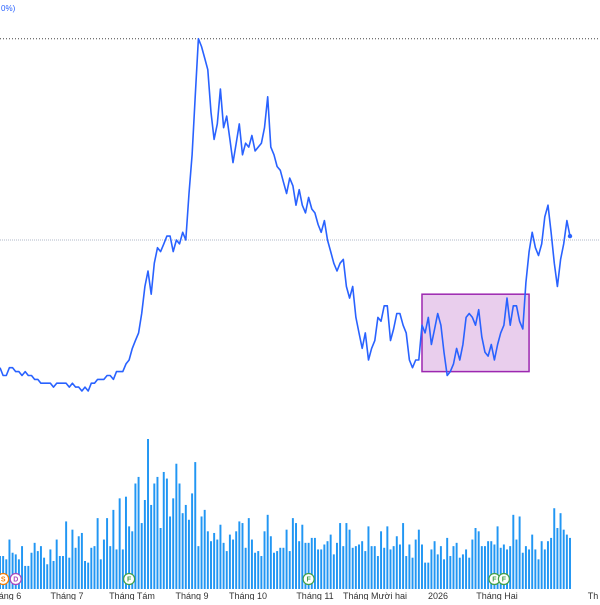 The image size is (600, 605). Describe the element at coordinates (497, 595) in the screenshot. I see `x-tick-label: Tháng Hai` at that location.